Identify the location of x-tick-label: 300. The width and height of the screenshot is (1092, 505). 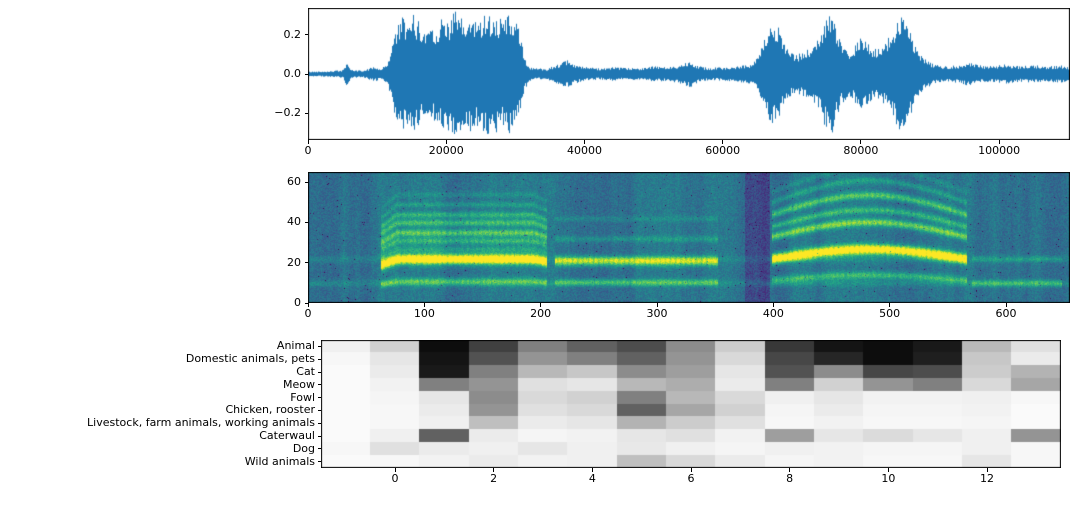
(657, 313).